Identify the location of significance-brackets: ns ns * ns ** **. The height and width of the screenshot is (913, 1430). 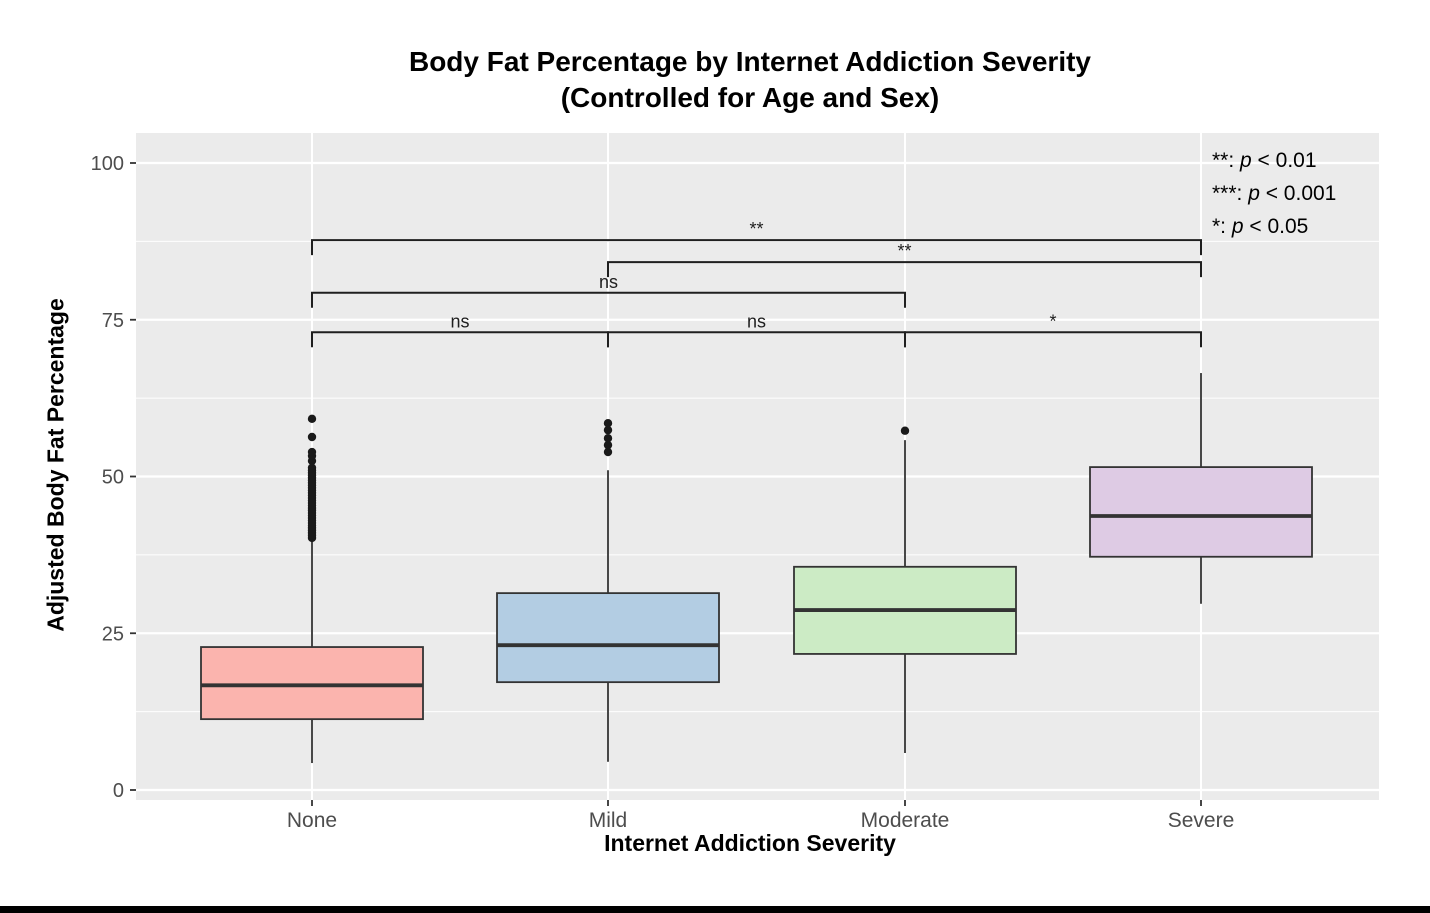
(756, 283).